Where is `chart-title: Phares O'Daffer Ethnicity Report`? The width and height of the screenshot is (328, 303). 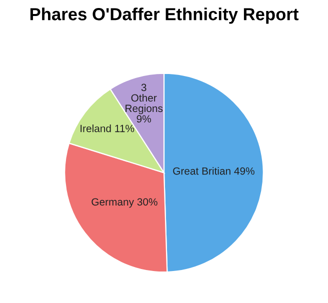
chart-title: Phares O'Daffer Ethnicity Report is located at coordinates (164, 16).